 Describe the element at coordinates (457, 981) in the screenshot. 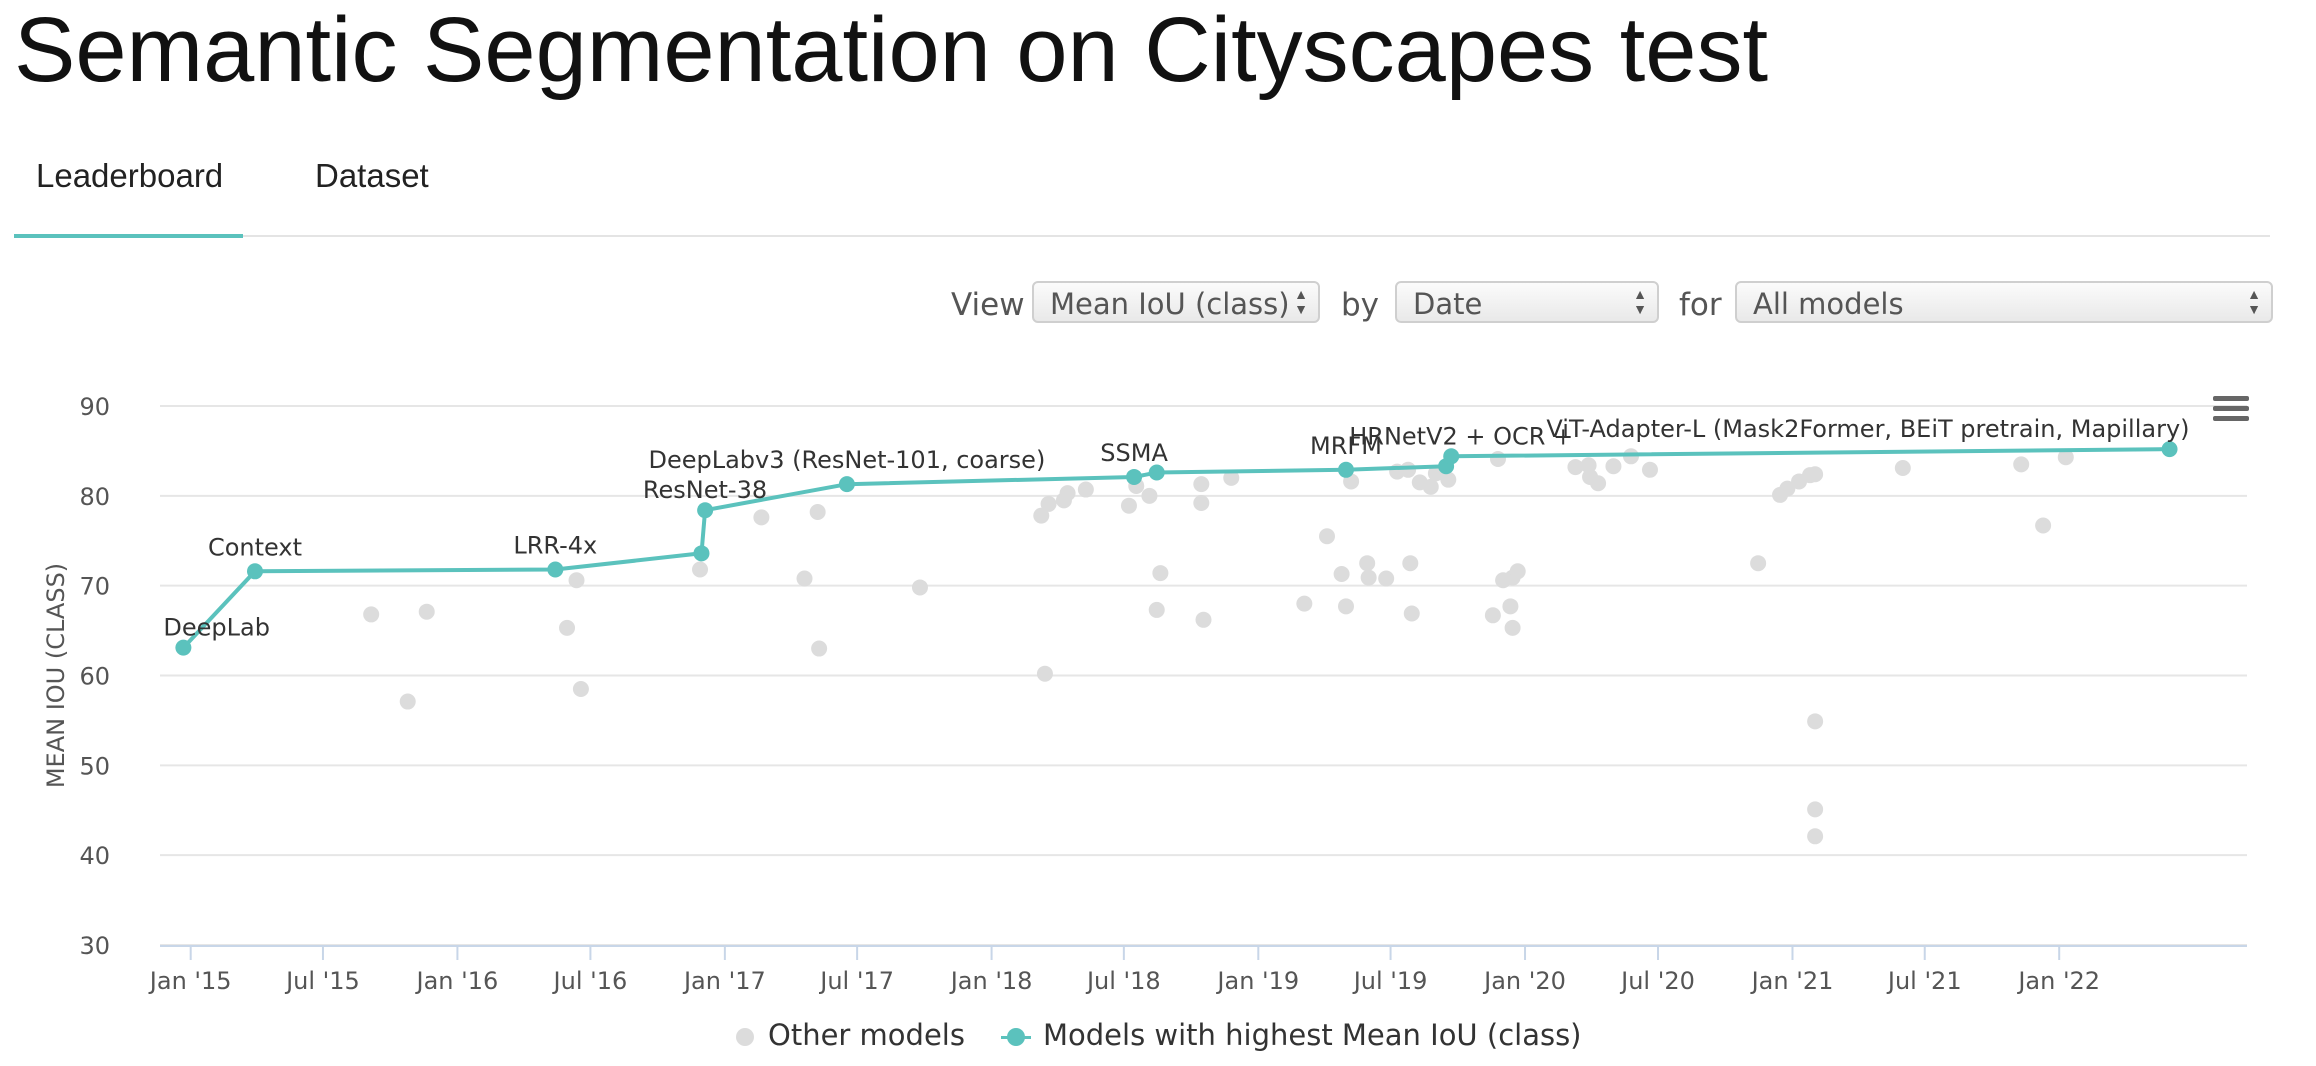

I see `x-tick-label: Jan '16` at that location.